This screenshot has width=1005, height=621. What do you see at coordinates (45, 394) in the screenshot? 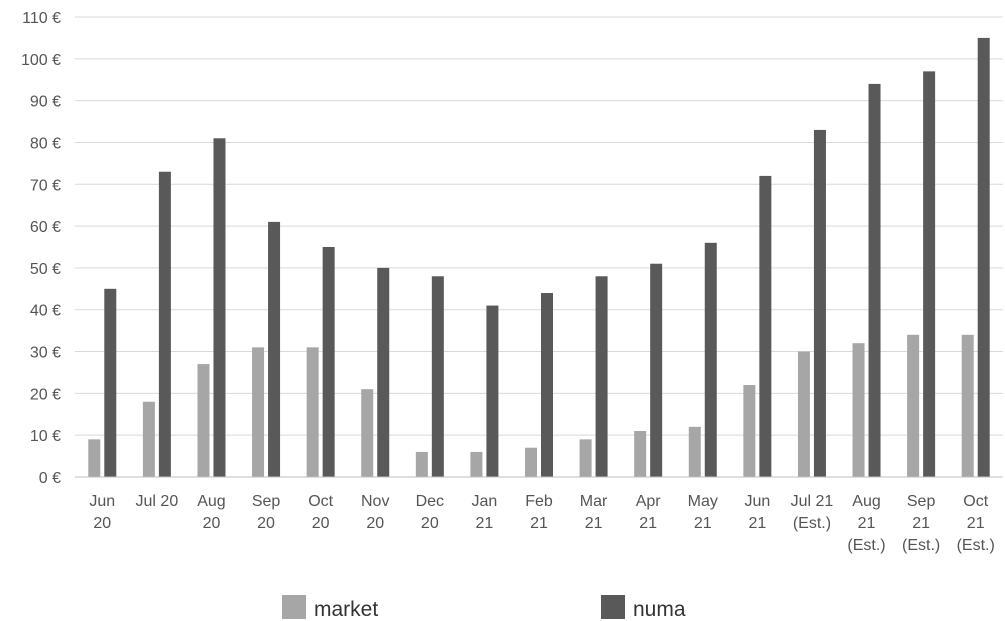
I see `y-tick-label: 20 €` at bounding box center [45, 394].